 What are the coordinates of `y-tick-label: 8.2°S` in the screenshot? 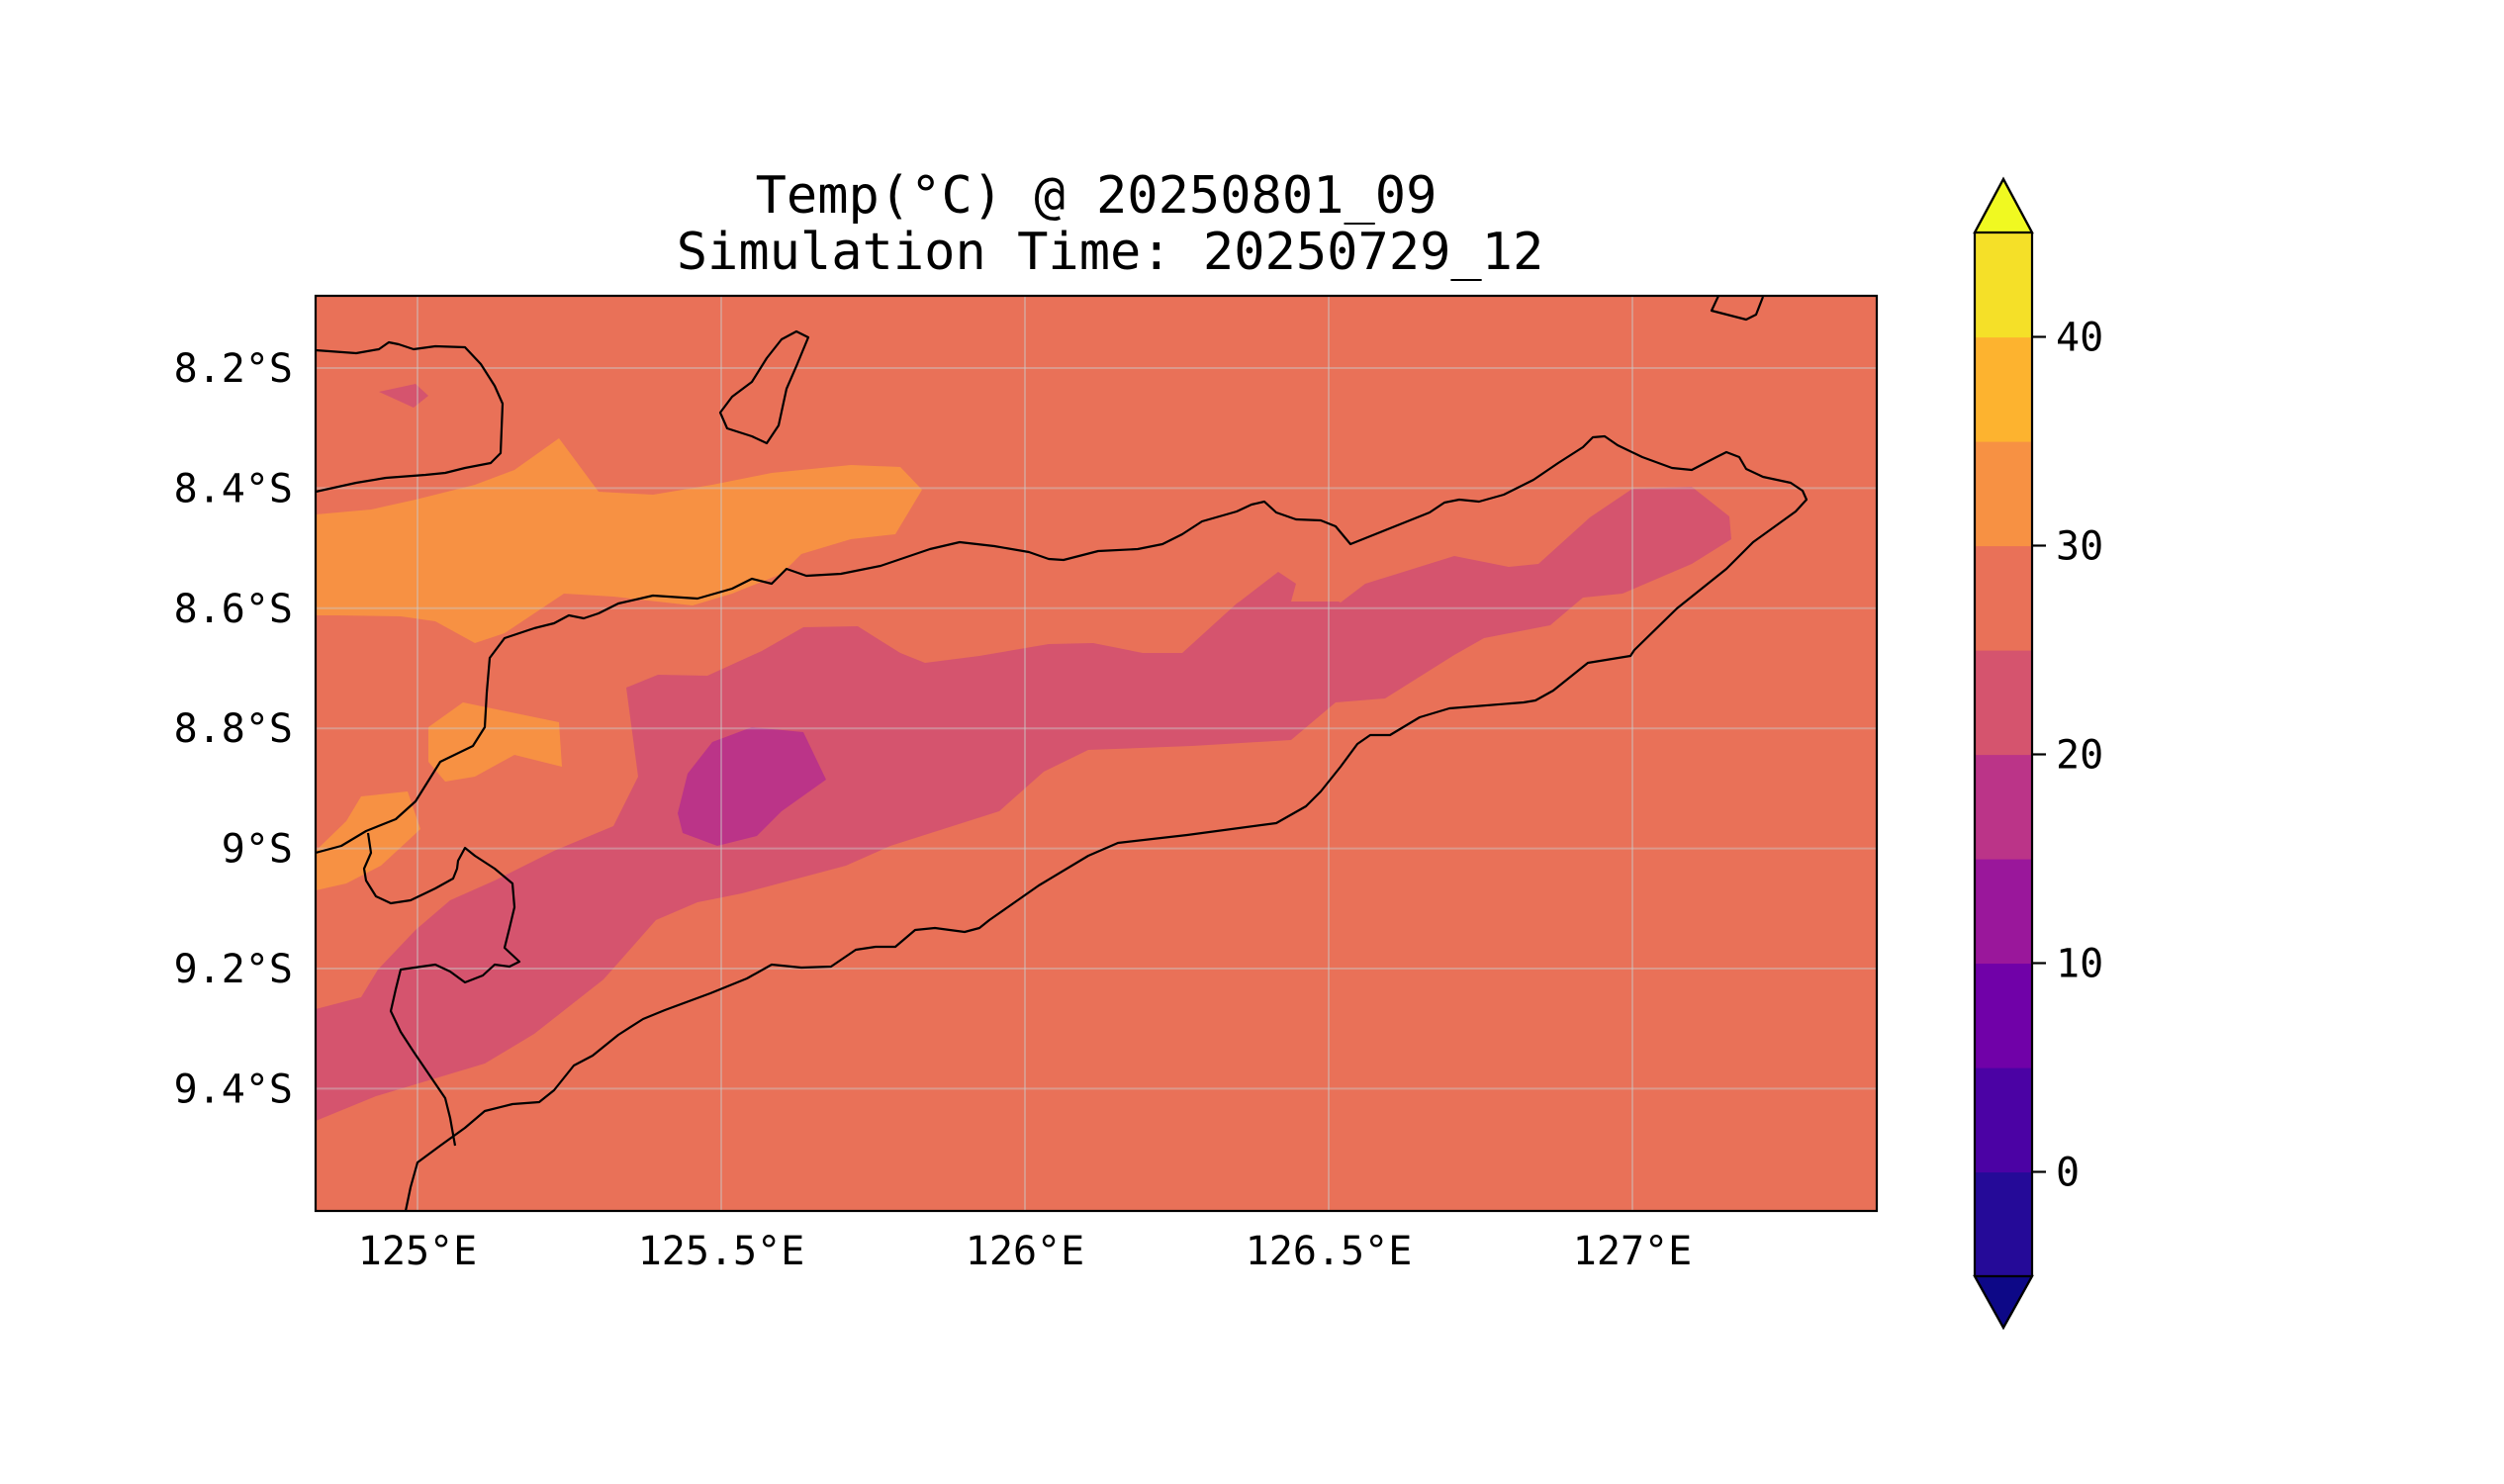 It's located at (233, 369).